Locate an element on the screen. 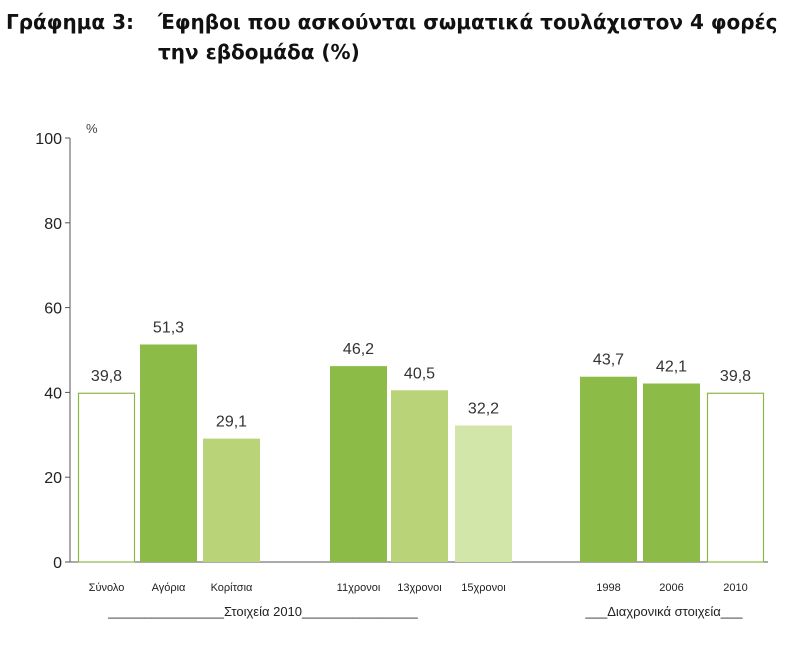 This screenshot has height=646, width=803. bar-2006 is located at coordinates (671, 472).